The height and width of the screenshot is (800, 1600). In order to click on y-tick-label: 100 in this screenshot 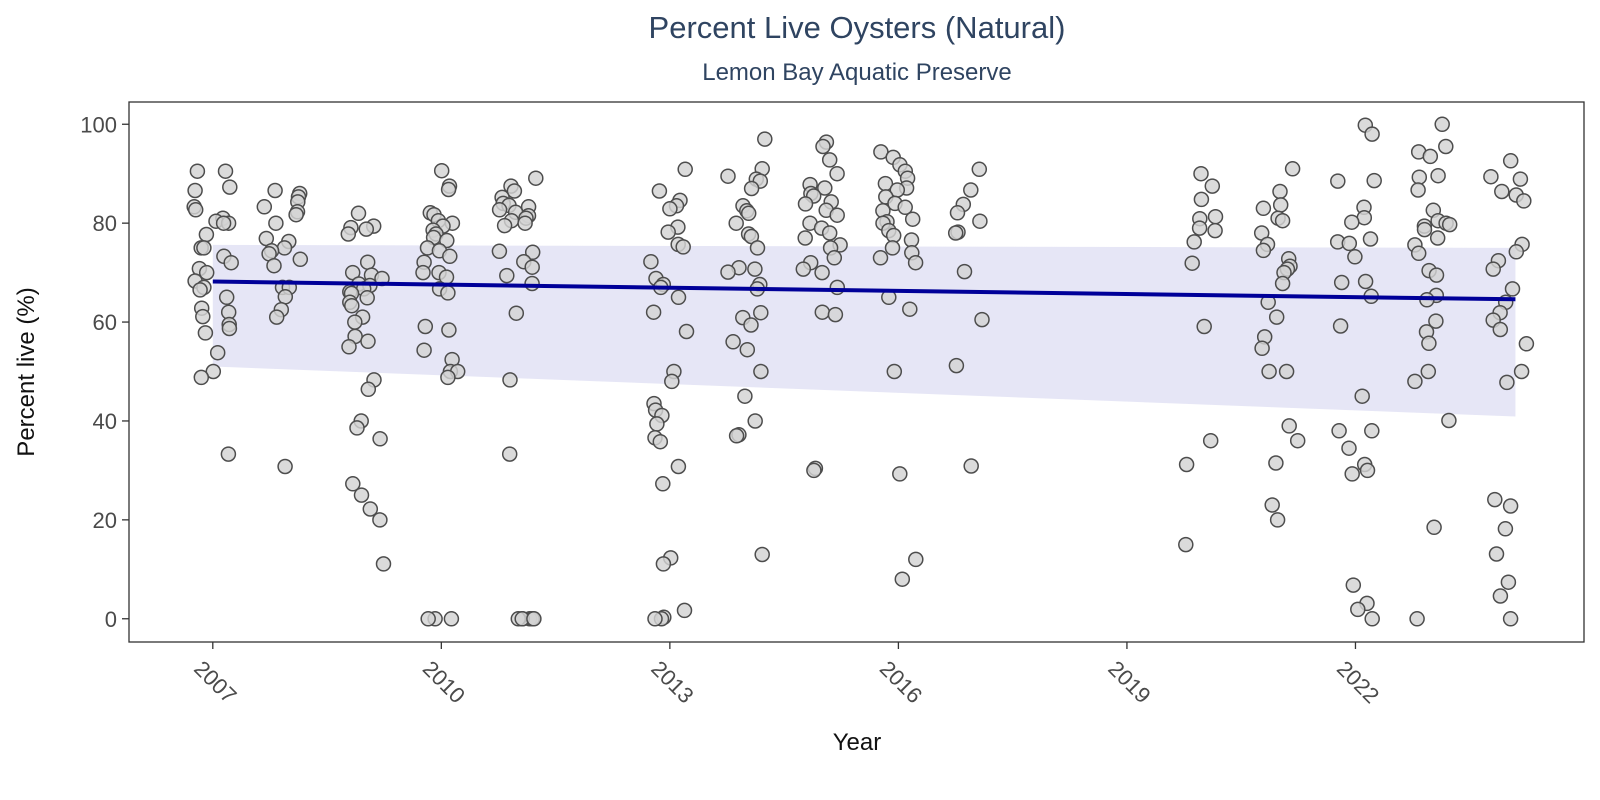, I will do `click(98, 124)`.